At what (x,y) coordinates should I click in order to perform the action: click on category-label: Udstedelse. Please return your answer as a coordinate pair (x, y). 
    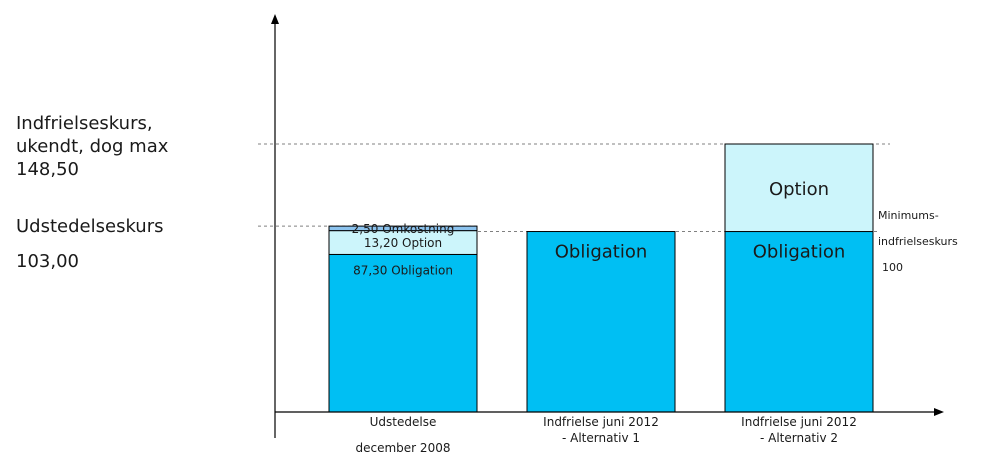
    Looking at the image, I should click on (403, 422).